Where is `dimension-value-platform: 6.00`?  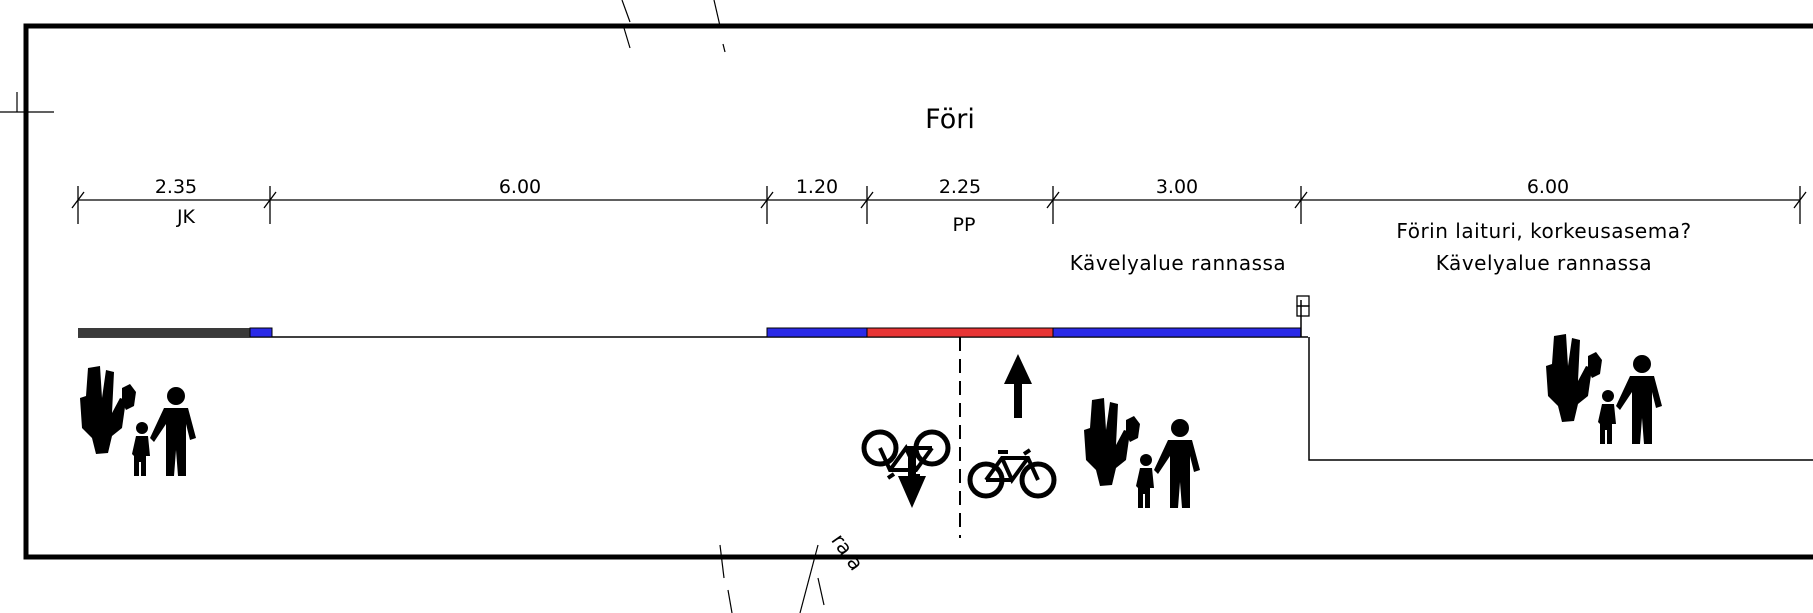 dimension-value-platform: 6.00 is located at coordinates (1548, 187).